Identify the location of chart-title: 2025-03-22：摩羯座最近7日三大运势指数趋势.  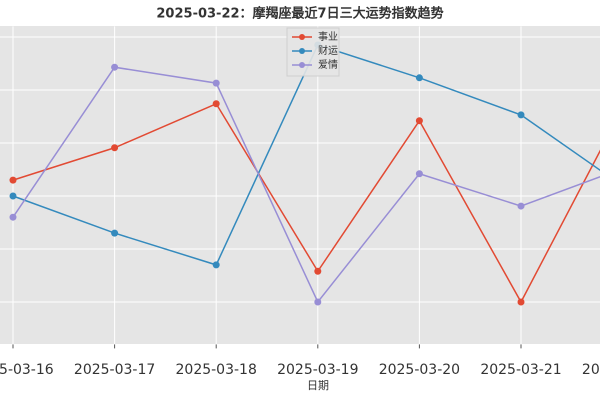
(299, 14).